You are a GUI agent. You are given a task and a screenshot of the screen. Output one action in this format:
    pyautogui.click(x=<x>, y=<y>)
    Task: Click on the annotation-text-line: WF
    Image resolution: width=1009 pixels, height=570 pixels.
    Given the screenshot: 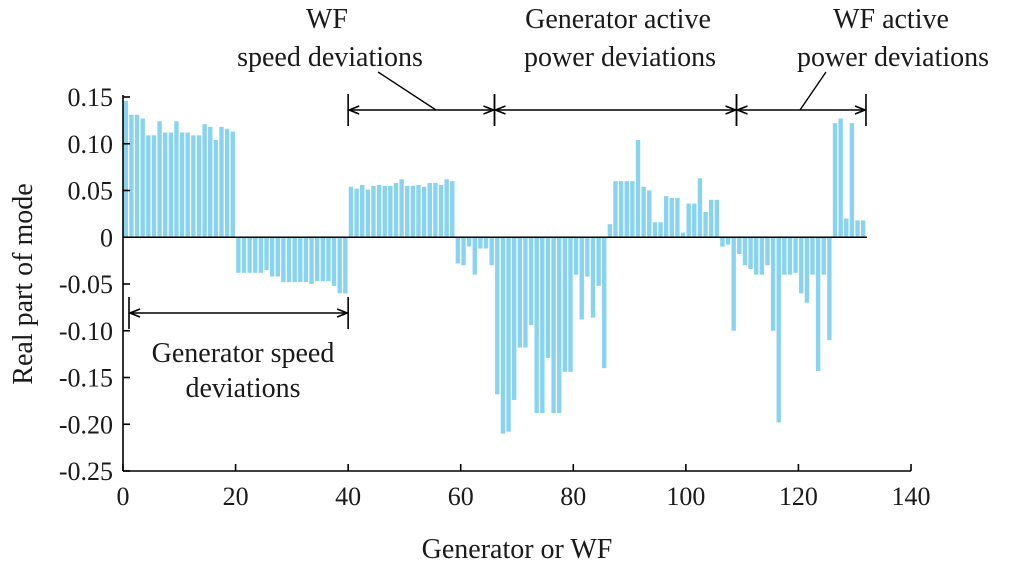 What is the action you would take?
    pyautogui.click(x=327, y=19)
    